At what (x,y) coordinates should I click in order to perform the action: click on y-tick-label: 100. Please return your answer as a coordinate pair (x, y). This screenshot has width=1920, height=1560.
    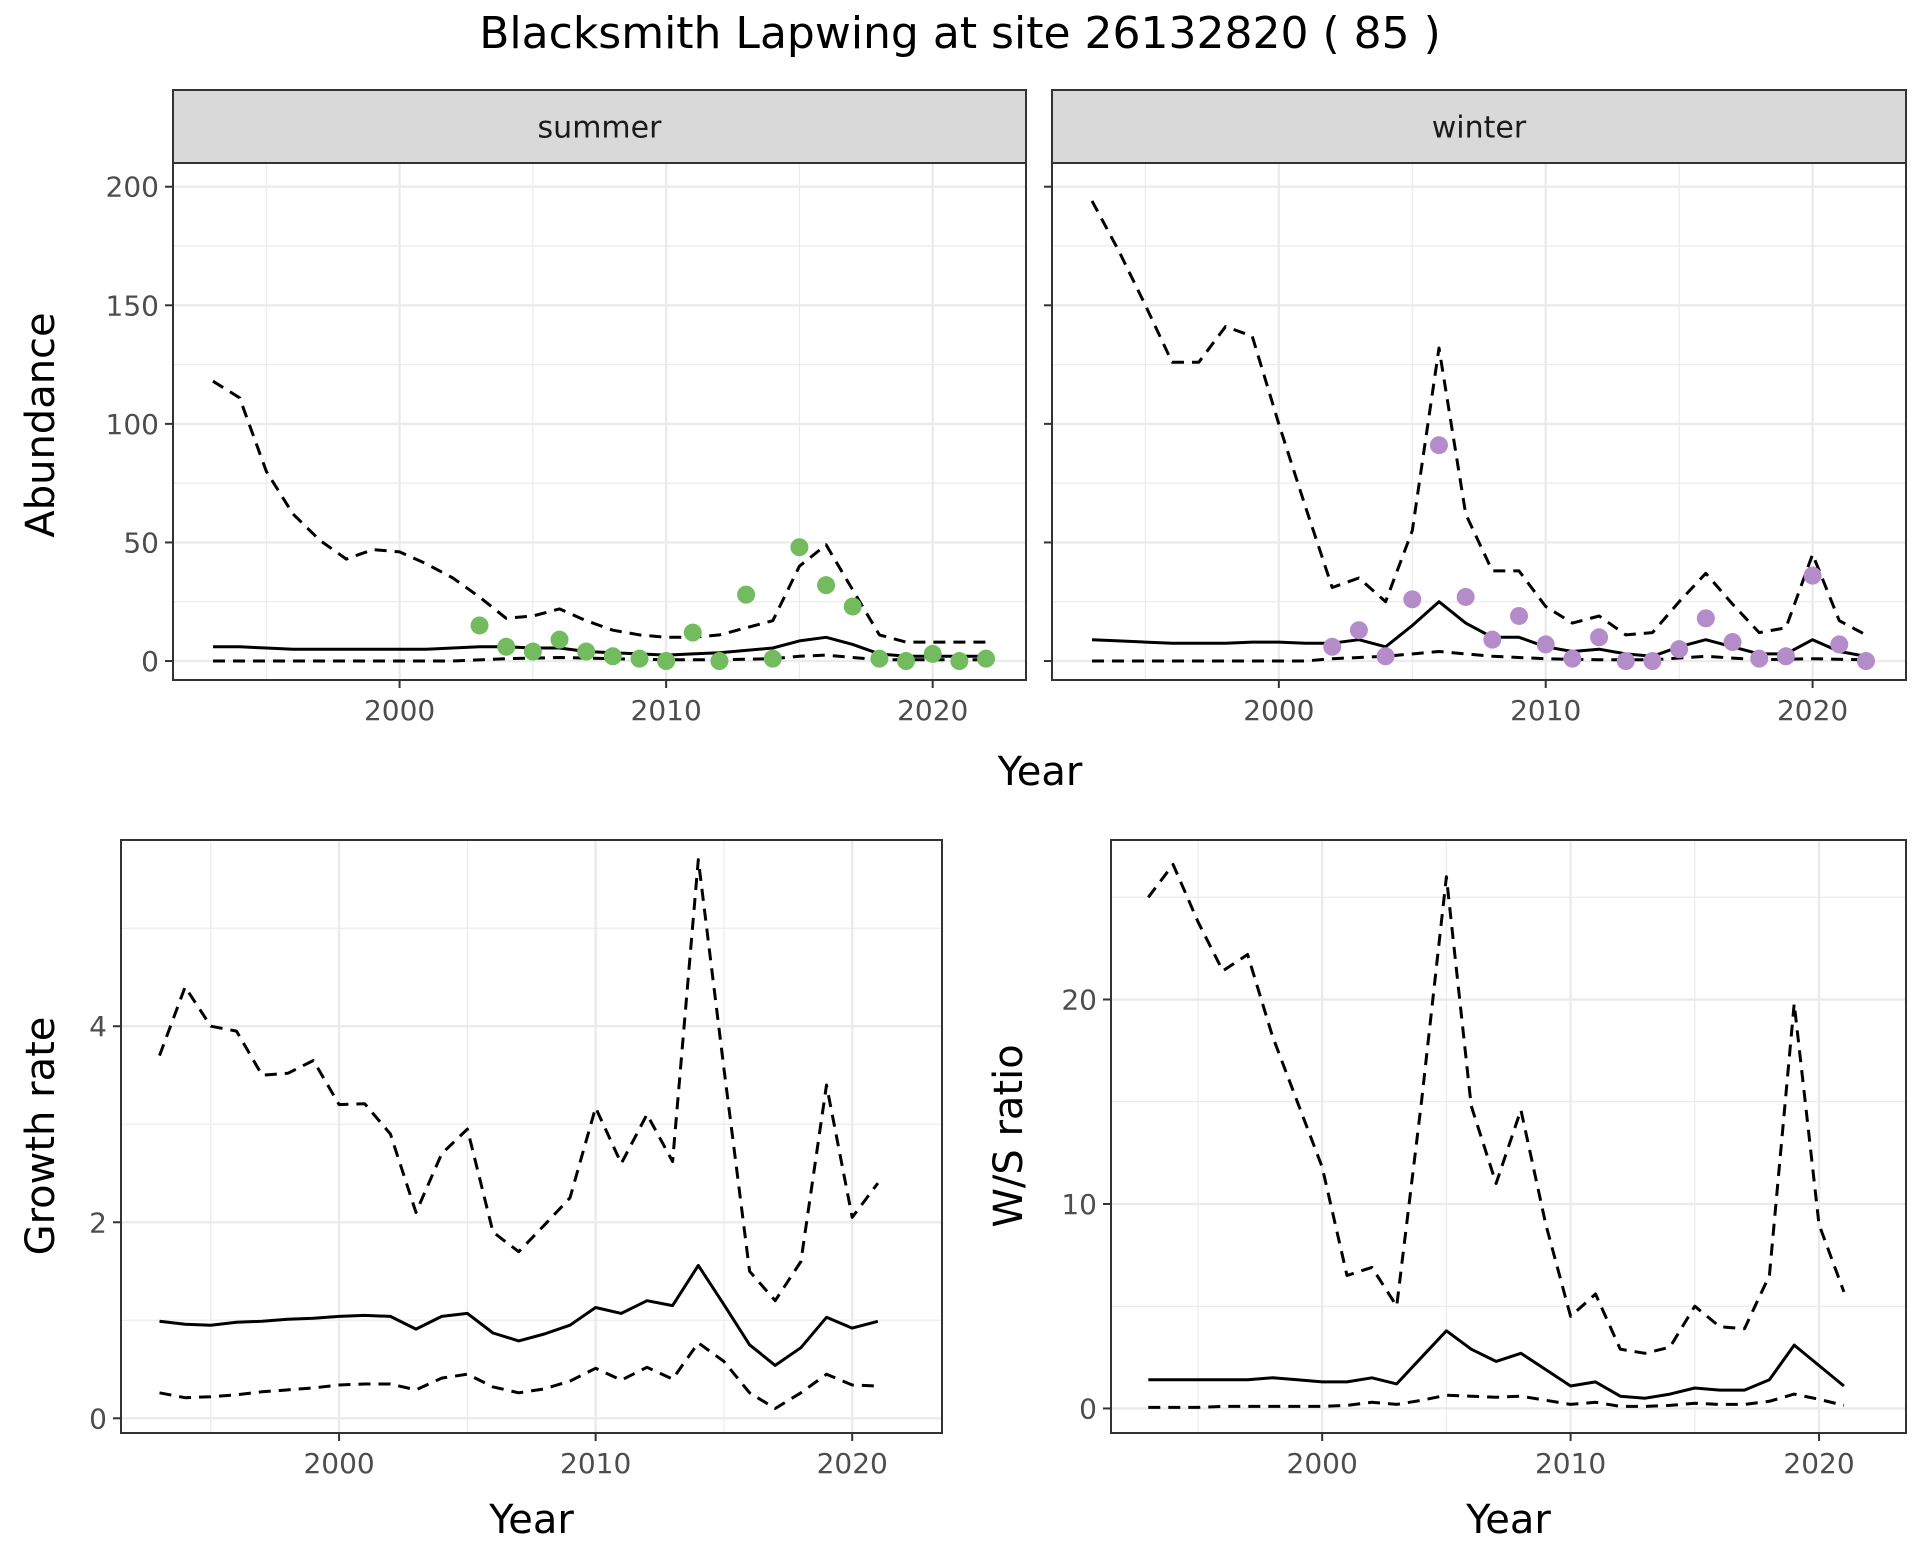
    Looking at the image, I should click on (132, 424).